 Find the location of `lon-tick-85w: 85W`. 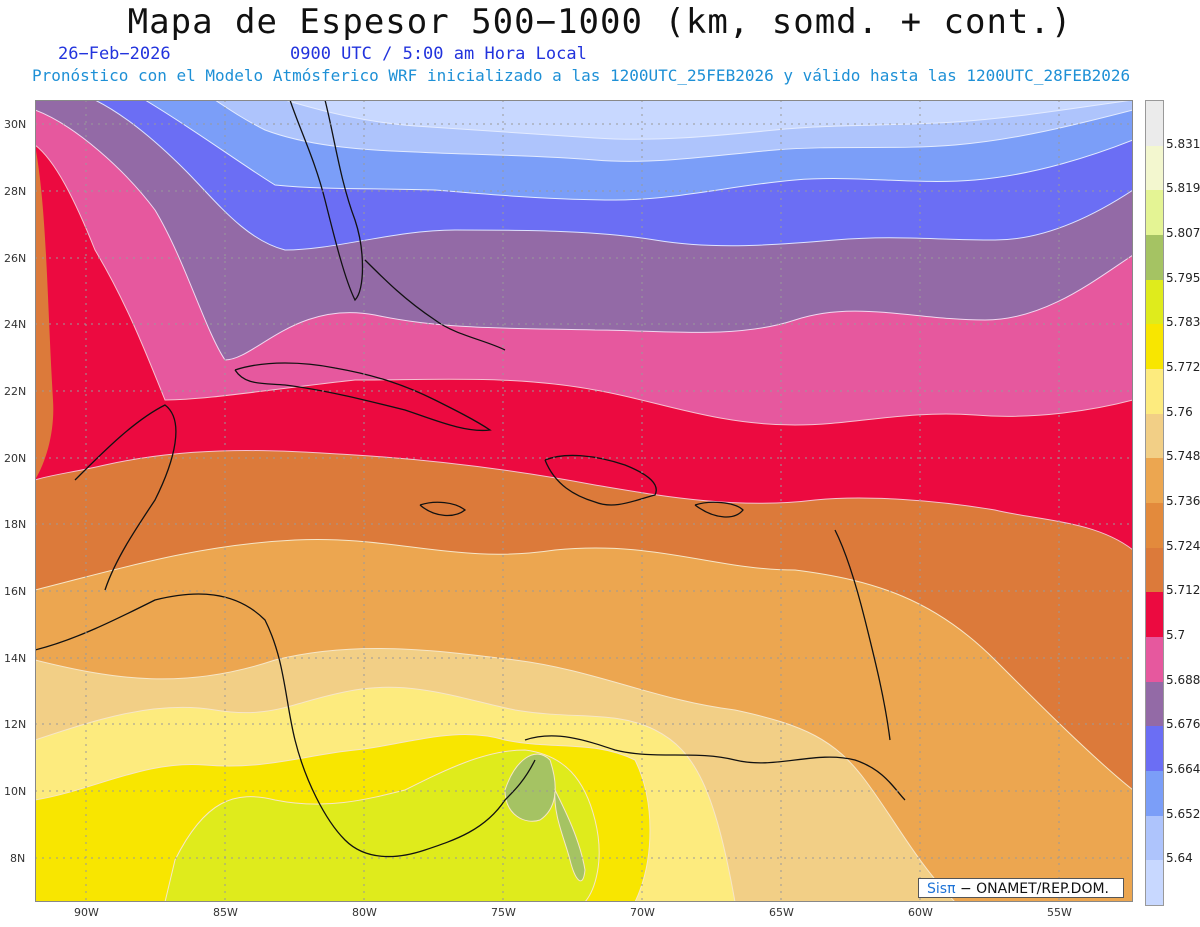

lon-tick-85w: 85W is located at coordinates (225, 912).